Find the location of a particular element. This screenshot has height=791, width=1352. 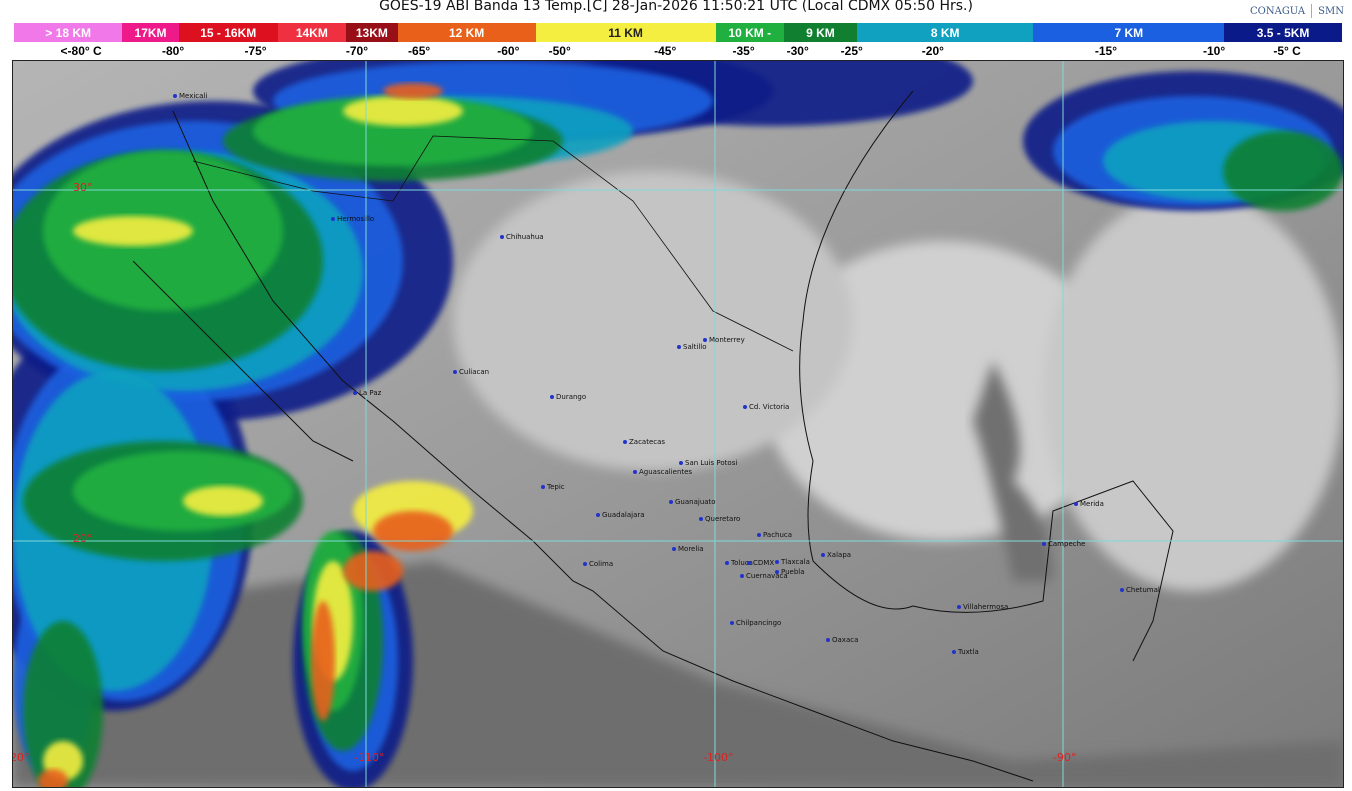

legend-segment: 12 KM is located at coordinates (466, 32).